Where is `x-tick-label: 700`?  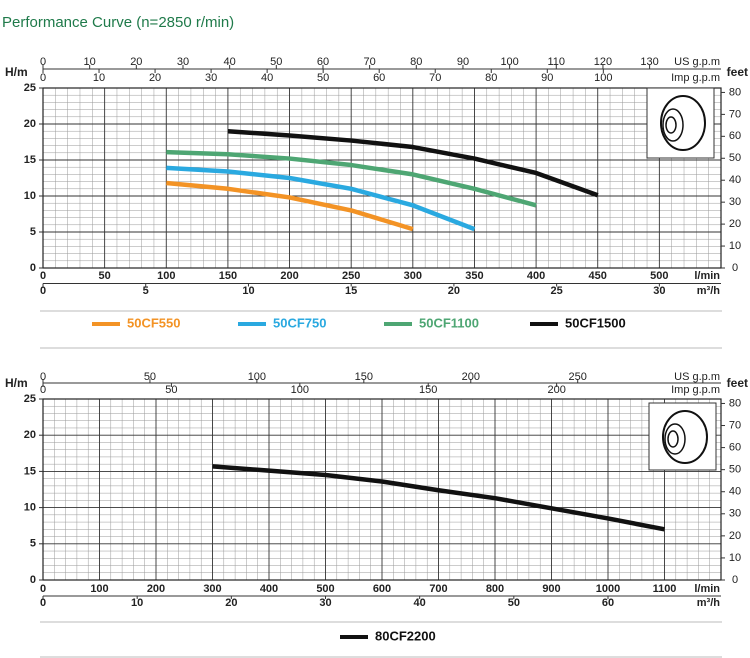
x-tick-label: 700 is located at coordinates (438, 589).